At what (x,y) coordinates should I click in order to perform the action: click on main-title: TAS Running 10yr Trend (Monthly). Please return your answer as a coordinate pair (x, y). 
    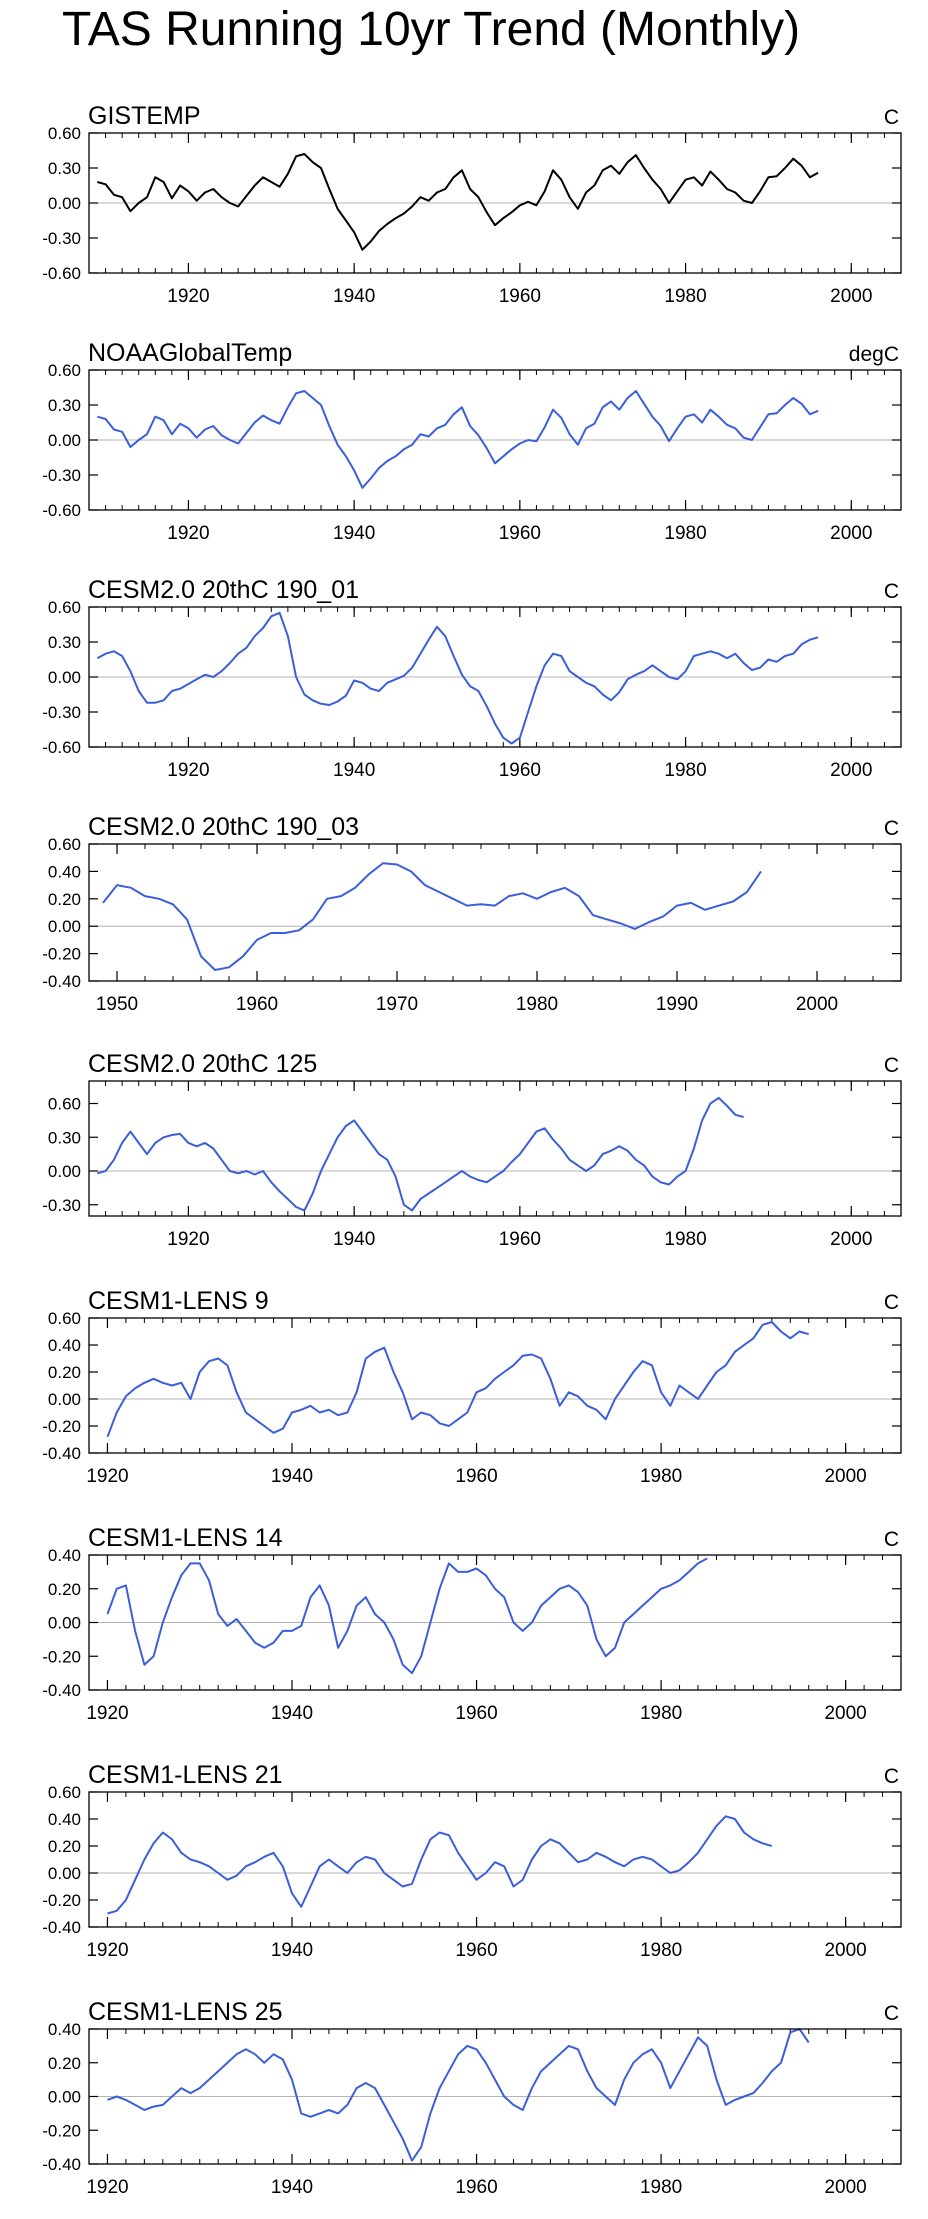
    Looking at the image, I should click on (431, 29).